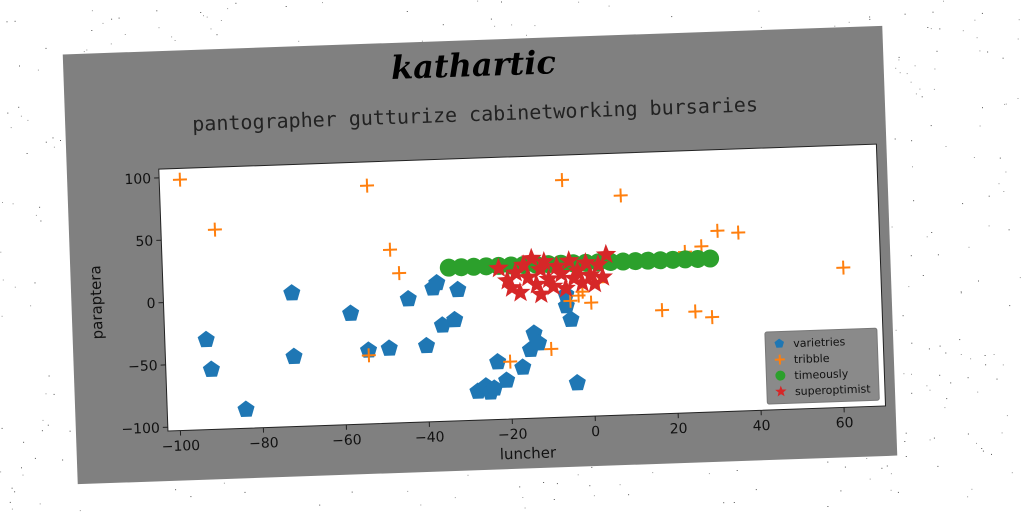 This screenshot has height=512, width=1024. I want to click on legend-marker-timeously, so click(780, 375).